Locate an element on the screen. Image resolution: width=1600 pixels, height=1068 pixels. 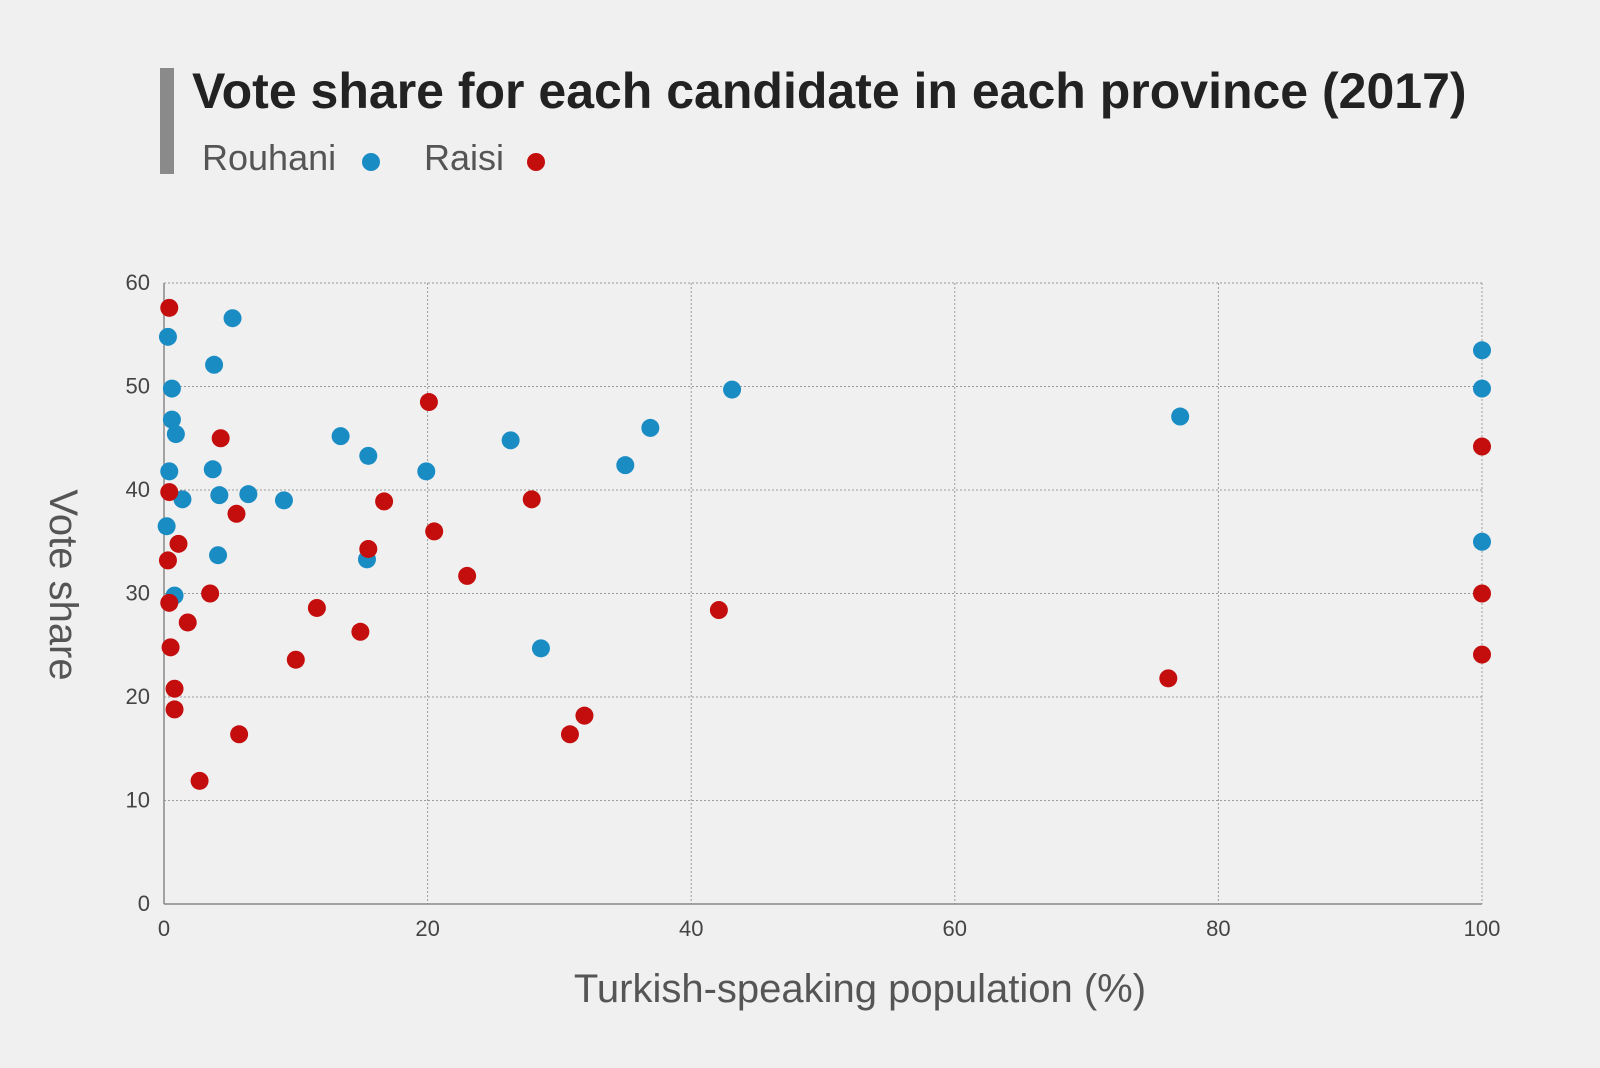
x-tick-label-100: 100 is located at coordinates (1482, 928).